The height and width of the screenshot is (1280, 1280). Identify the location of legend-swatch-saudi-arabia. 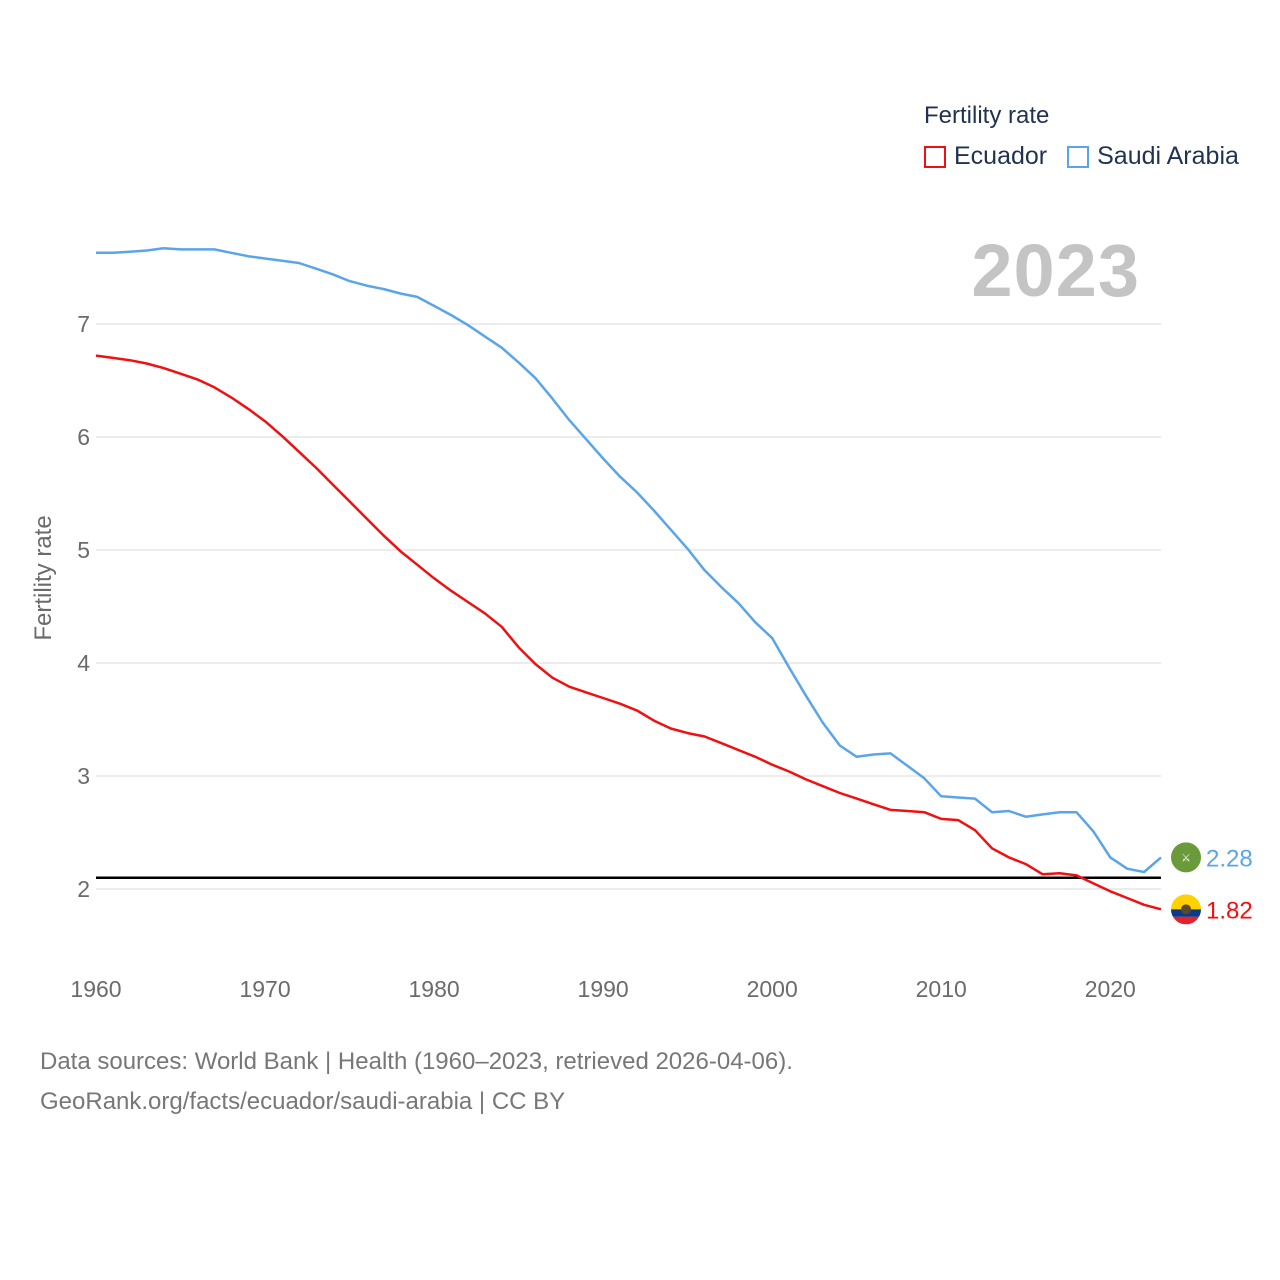
(1078, 156).